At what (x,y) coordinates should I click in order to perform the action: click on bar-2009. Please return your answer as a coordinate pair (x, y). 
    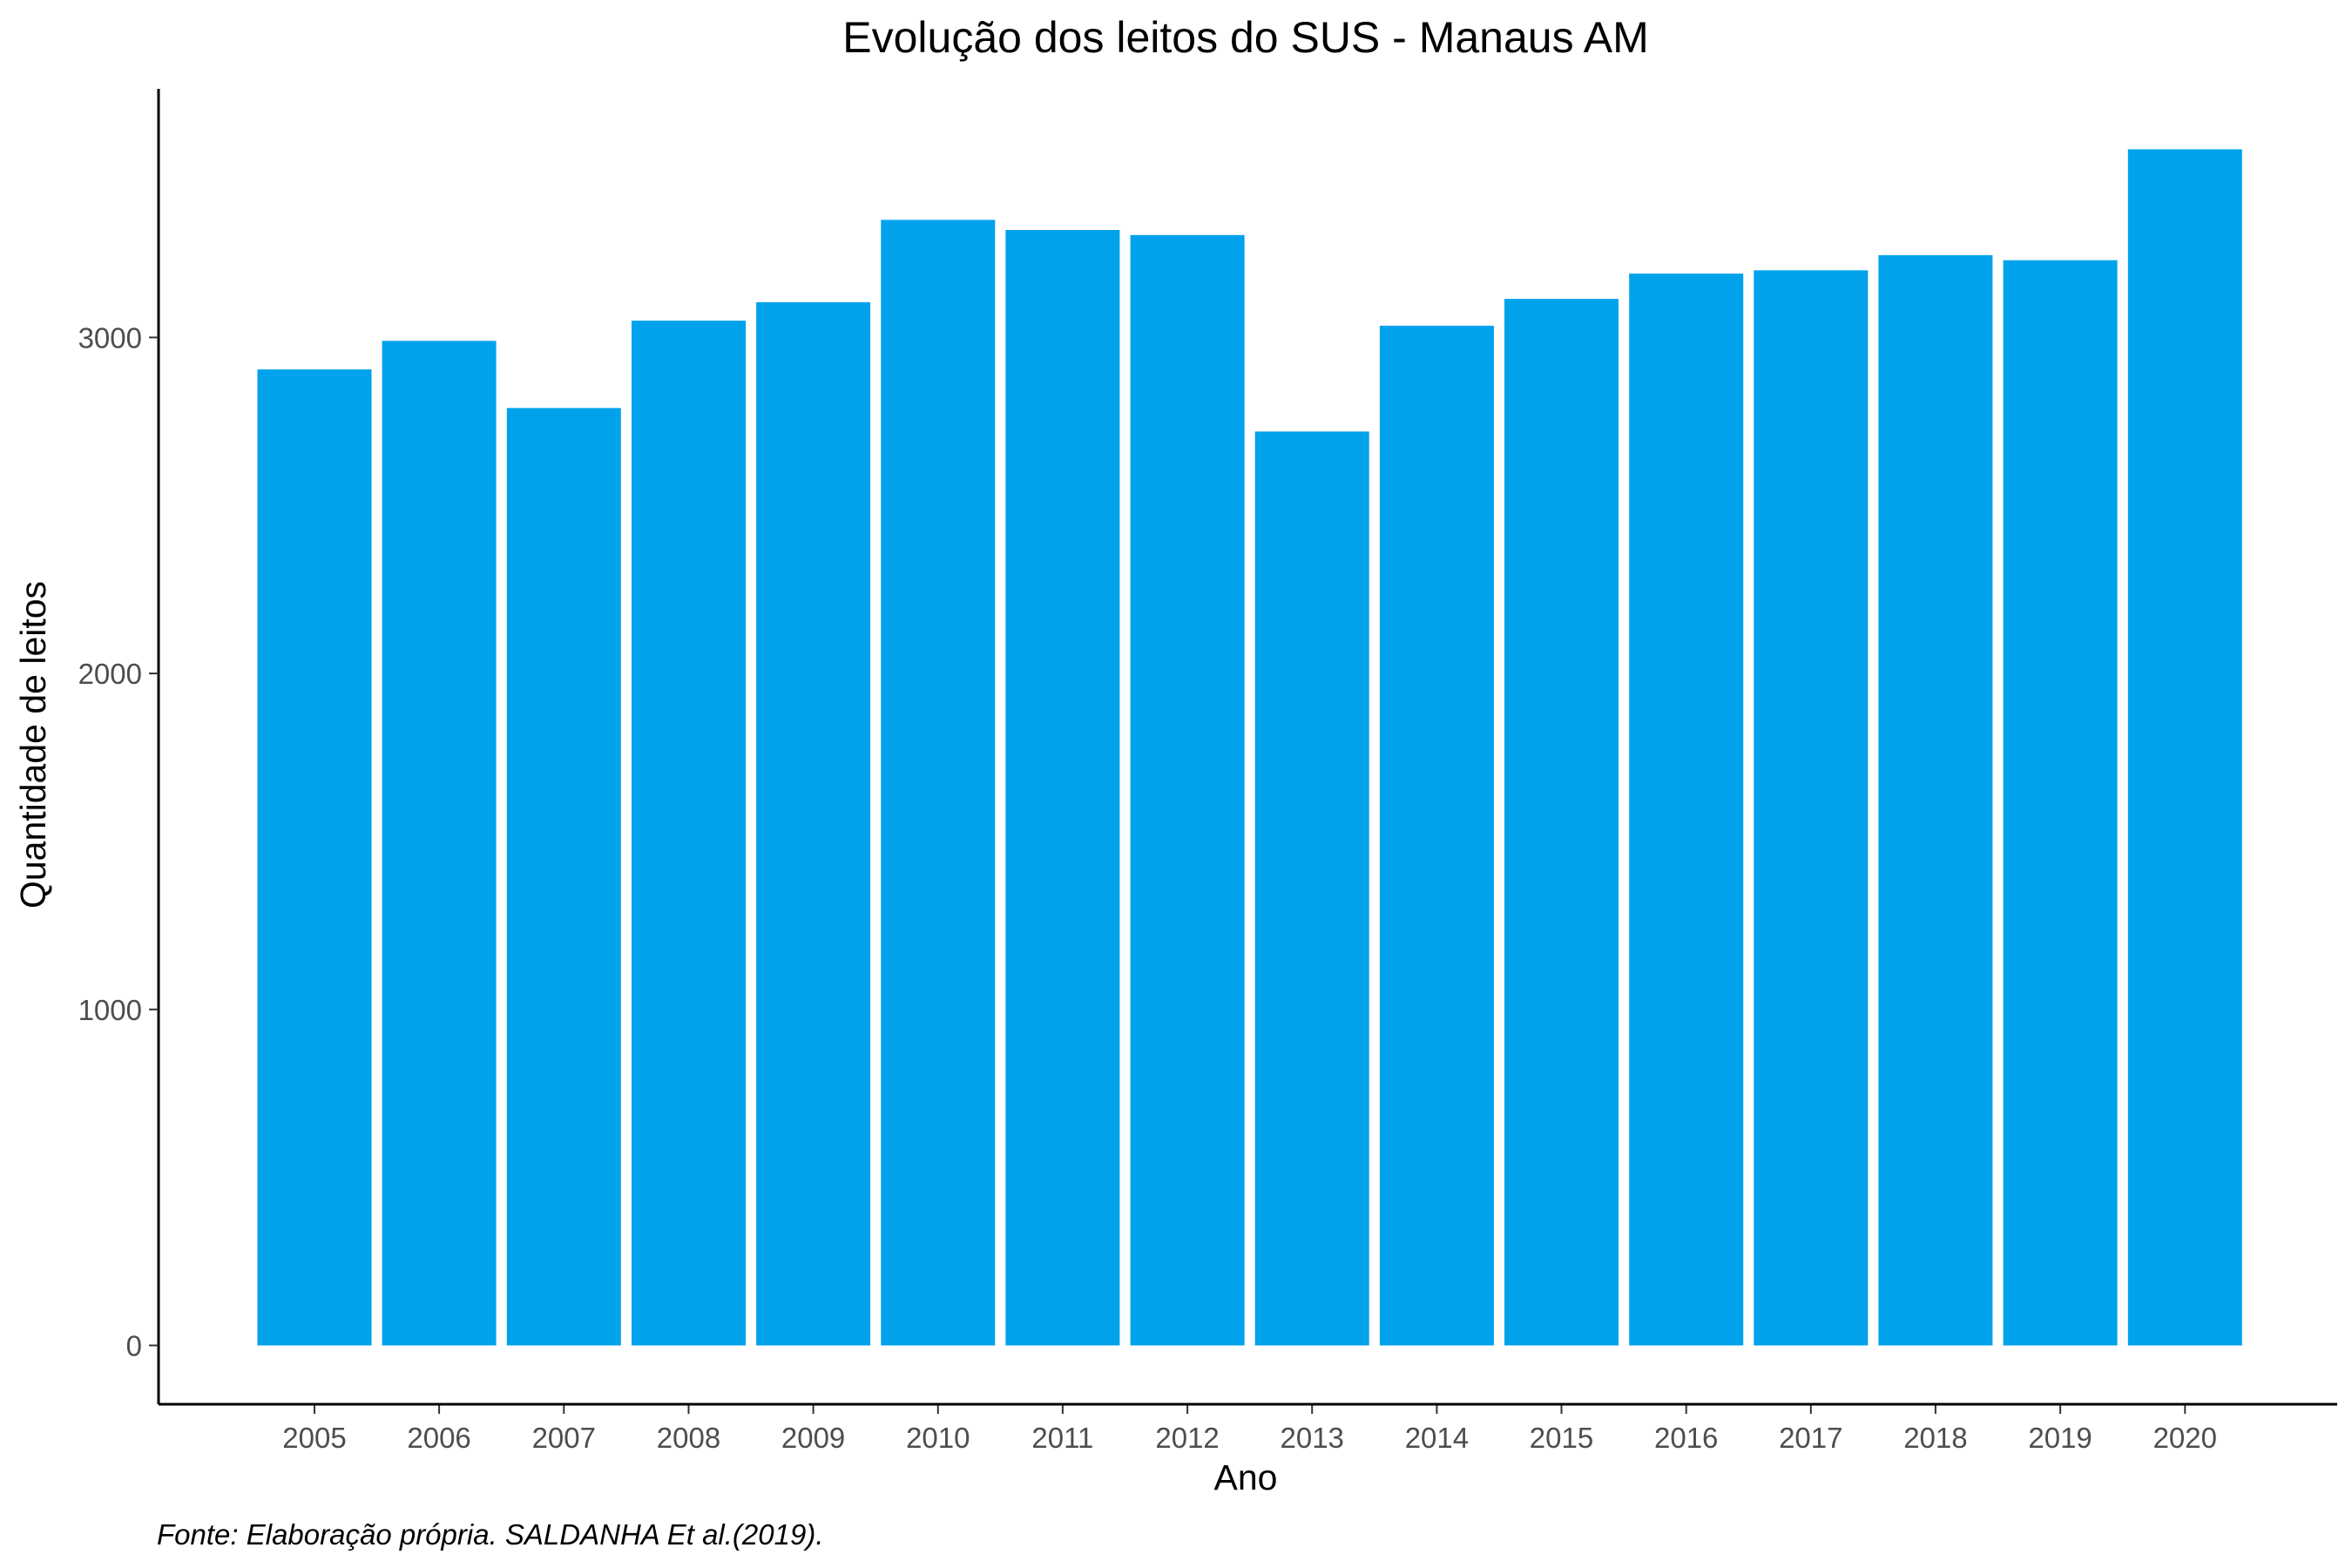
    Looking at the image, I should click on (813, 823).